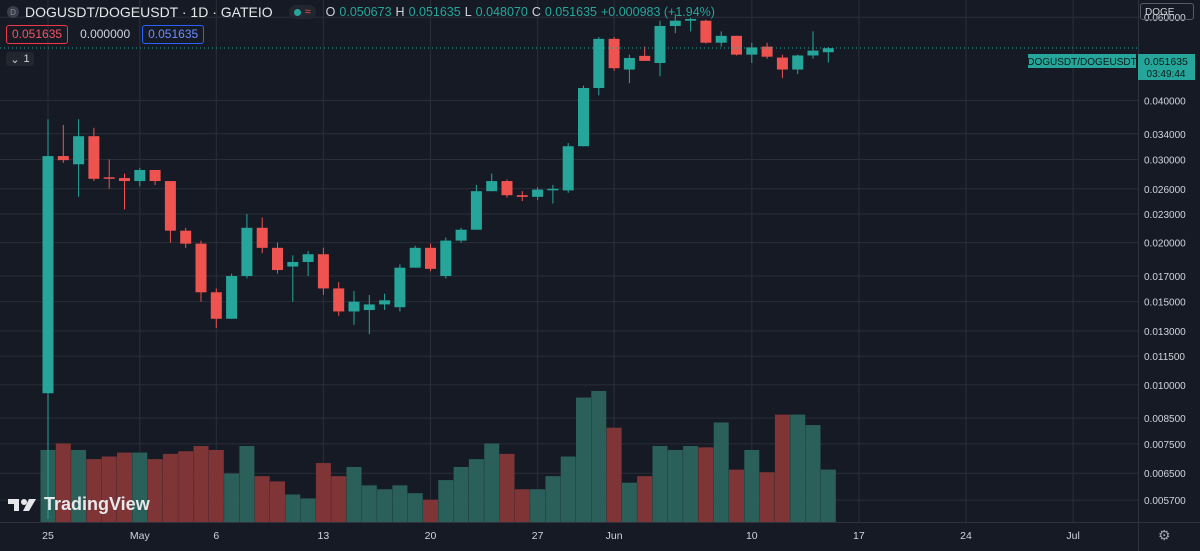 Image resolution: width=1200 pixels, height=551 pixels. Describe the element at coordinates (966, 536) in the screenshot. I see `x-tick-label: 24` at that location.